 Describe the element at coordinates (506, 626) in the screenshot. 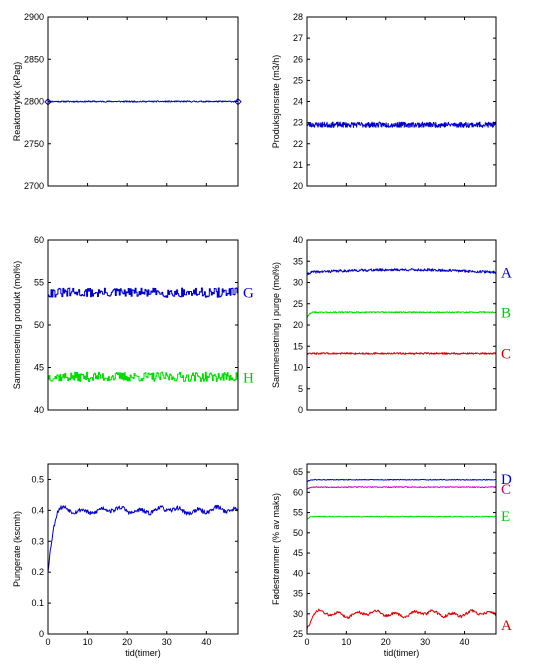

I see `series-tag-p6-A: A` at that location.